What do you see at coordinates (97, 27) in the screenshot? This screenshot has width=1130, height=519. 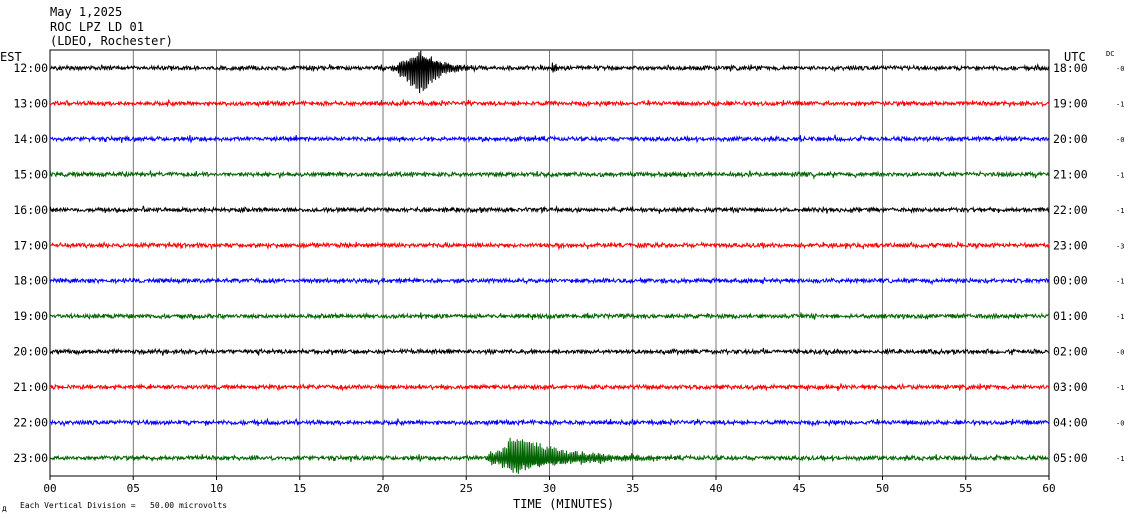 I see `header-station: ROC LPZ LD 01` at bounding box center [97, 27].